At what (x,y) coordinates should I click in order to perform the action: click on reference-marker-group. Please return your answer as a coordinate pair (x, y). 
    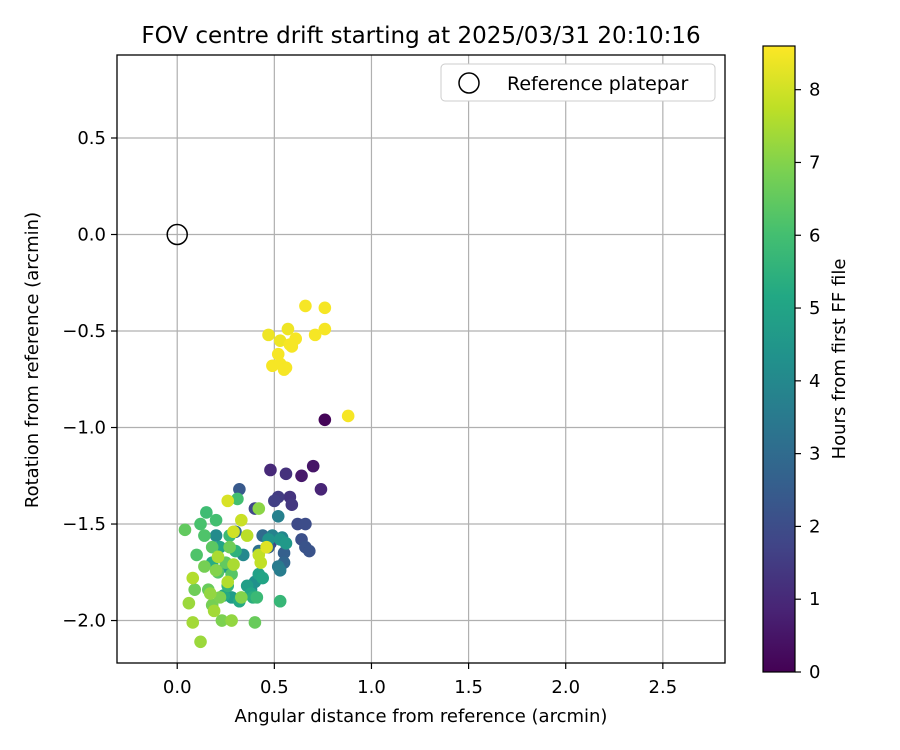
    Looking at the image, I should click on (177, 234).